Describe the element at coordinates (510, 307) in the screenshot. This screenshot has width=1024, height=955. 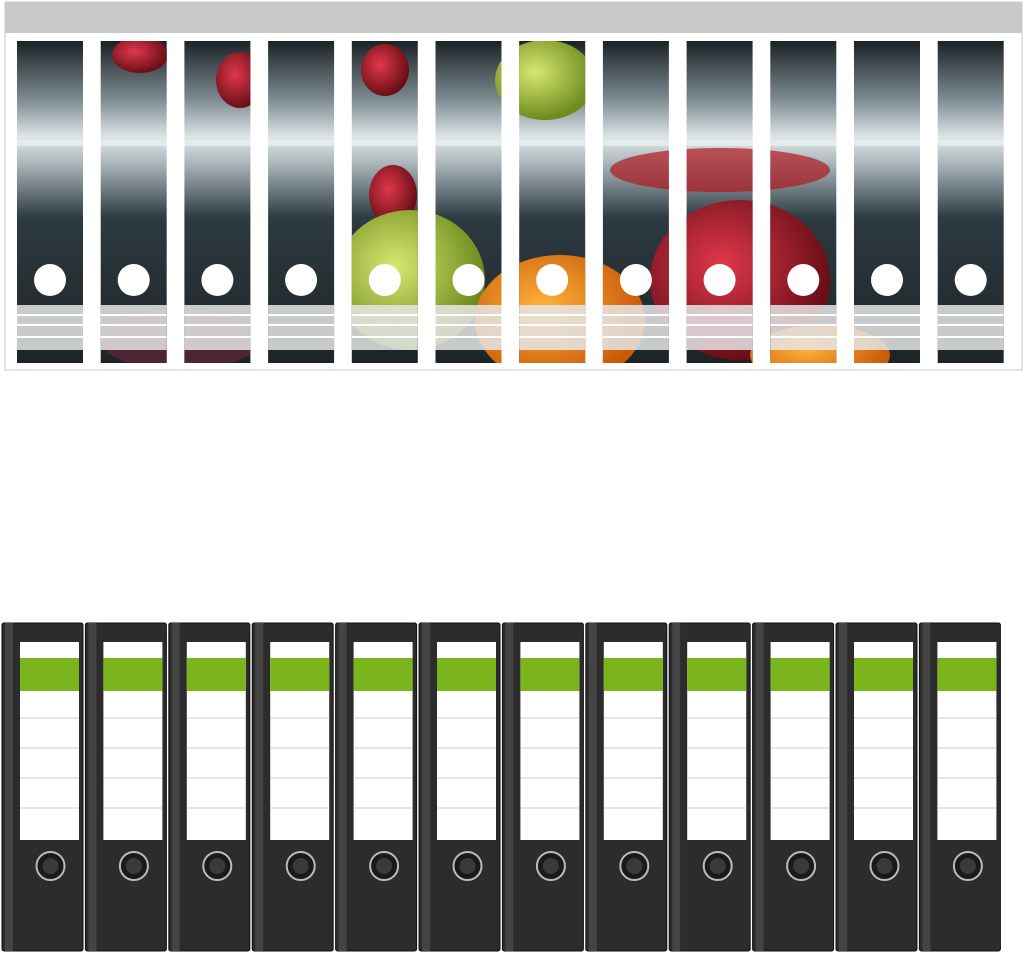
I see `strip-overlay` at that location.